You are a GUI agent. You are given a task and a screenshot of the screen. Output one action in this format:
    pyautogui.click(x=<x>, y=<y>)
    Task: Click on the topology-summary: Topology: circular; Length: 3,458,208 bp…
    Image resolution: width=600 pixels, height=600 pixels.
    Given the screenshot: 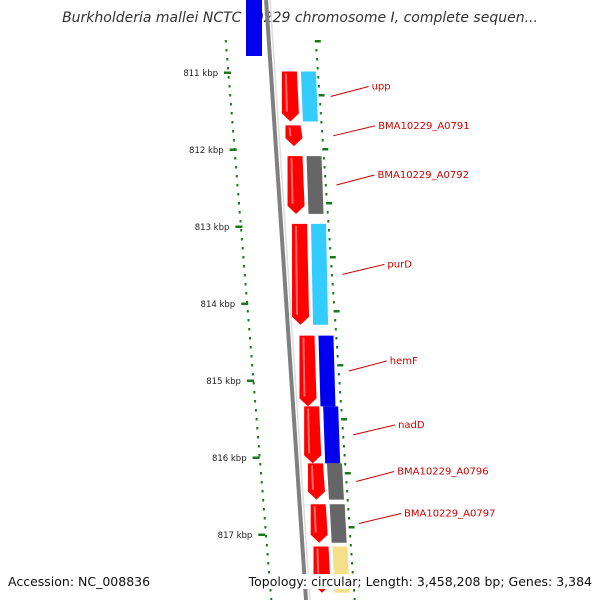 What is the action you would take?
    pyautogui.click(x=420, y=581)
    